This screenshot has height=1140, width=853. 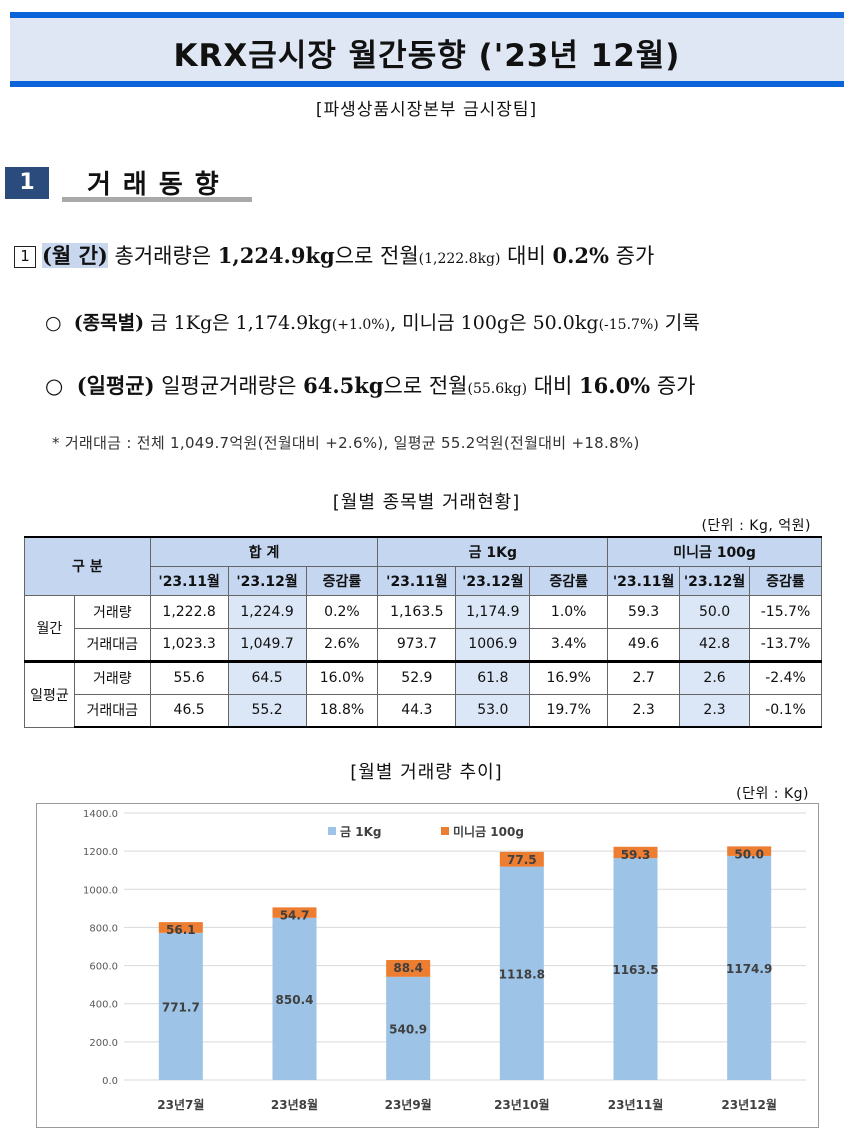 I want to click on table-cell: 50.0, so click(x=714, y=611).